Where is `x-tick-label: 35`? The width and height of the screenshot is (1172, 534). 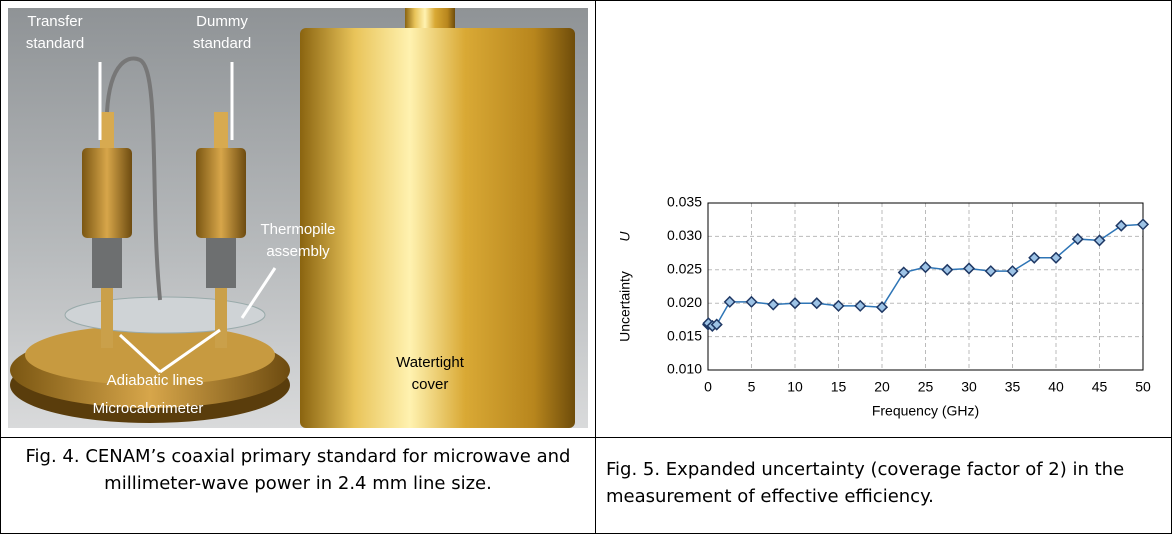
x-tick-label: 35 is located at coordinates (1013, 387).